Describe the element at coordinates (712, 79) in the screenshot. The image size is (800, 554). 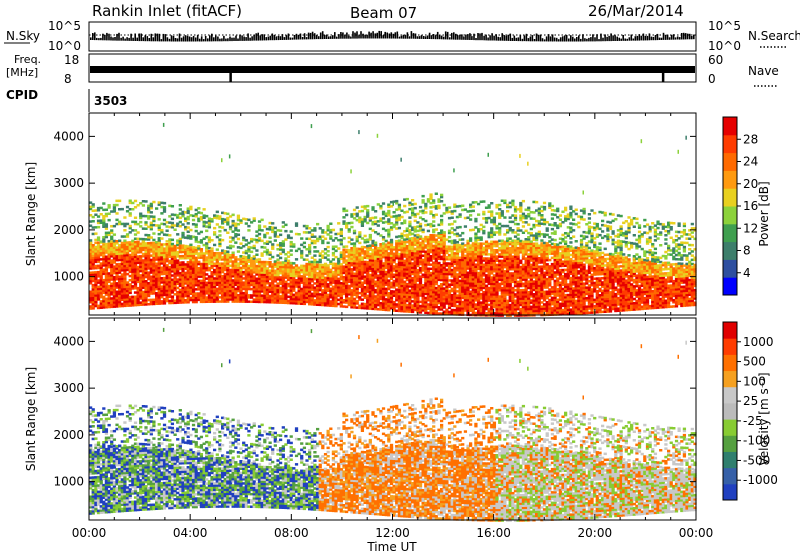
I see `nave-tick-bottom: 0` at that location.